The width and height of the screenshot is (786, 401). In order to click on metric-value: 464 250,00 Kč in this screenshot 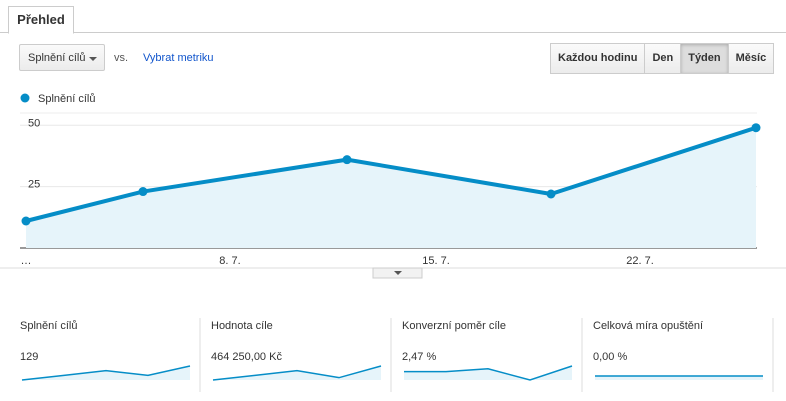, I will do `click(246, 357)`.